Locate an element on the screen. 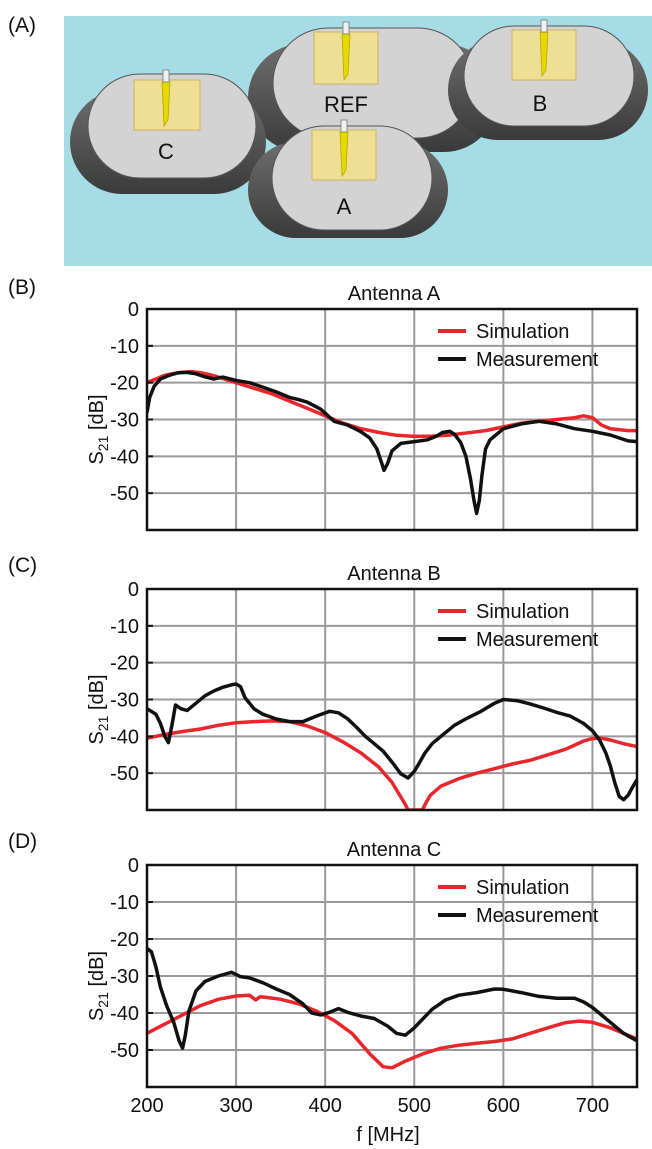  panel-label-b: (B) is located at coordinates (22, 287).